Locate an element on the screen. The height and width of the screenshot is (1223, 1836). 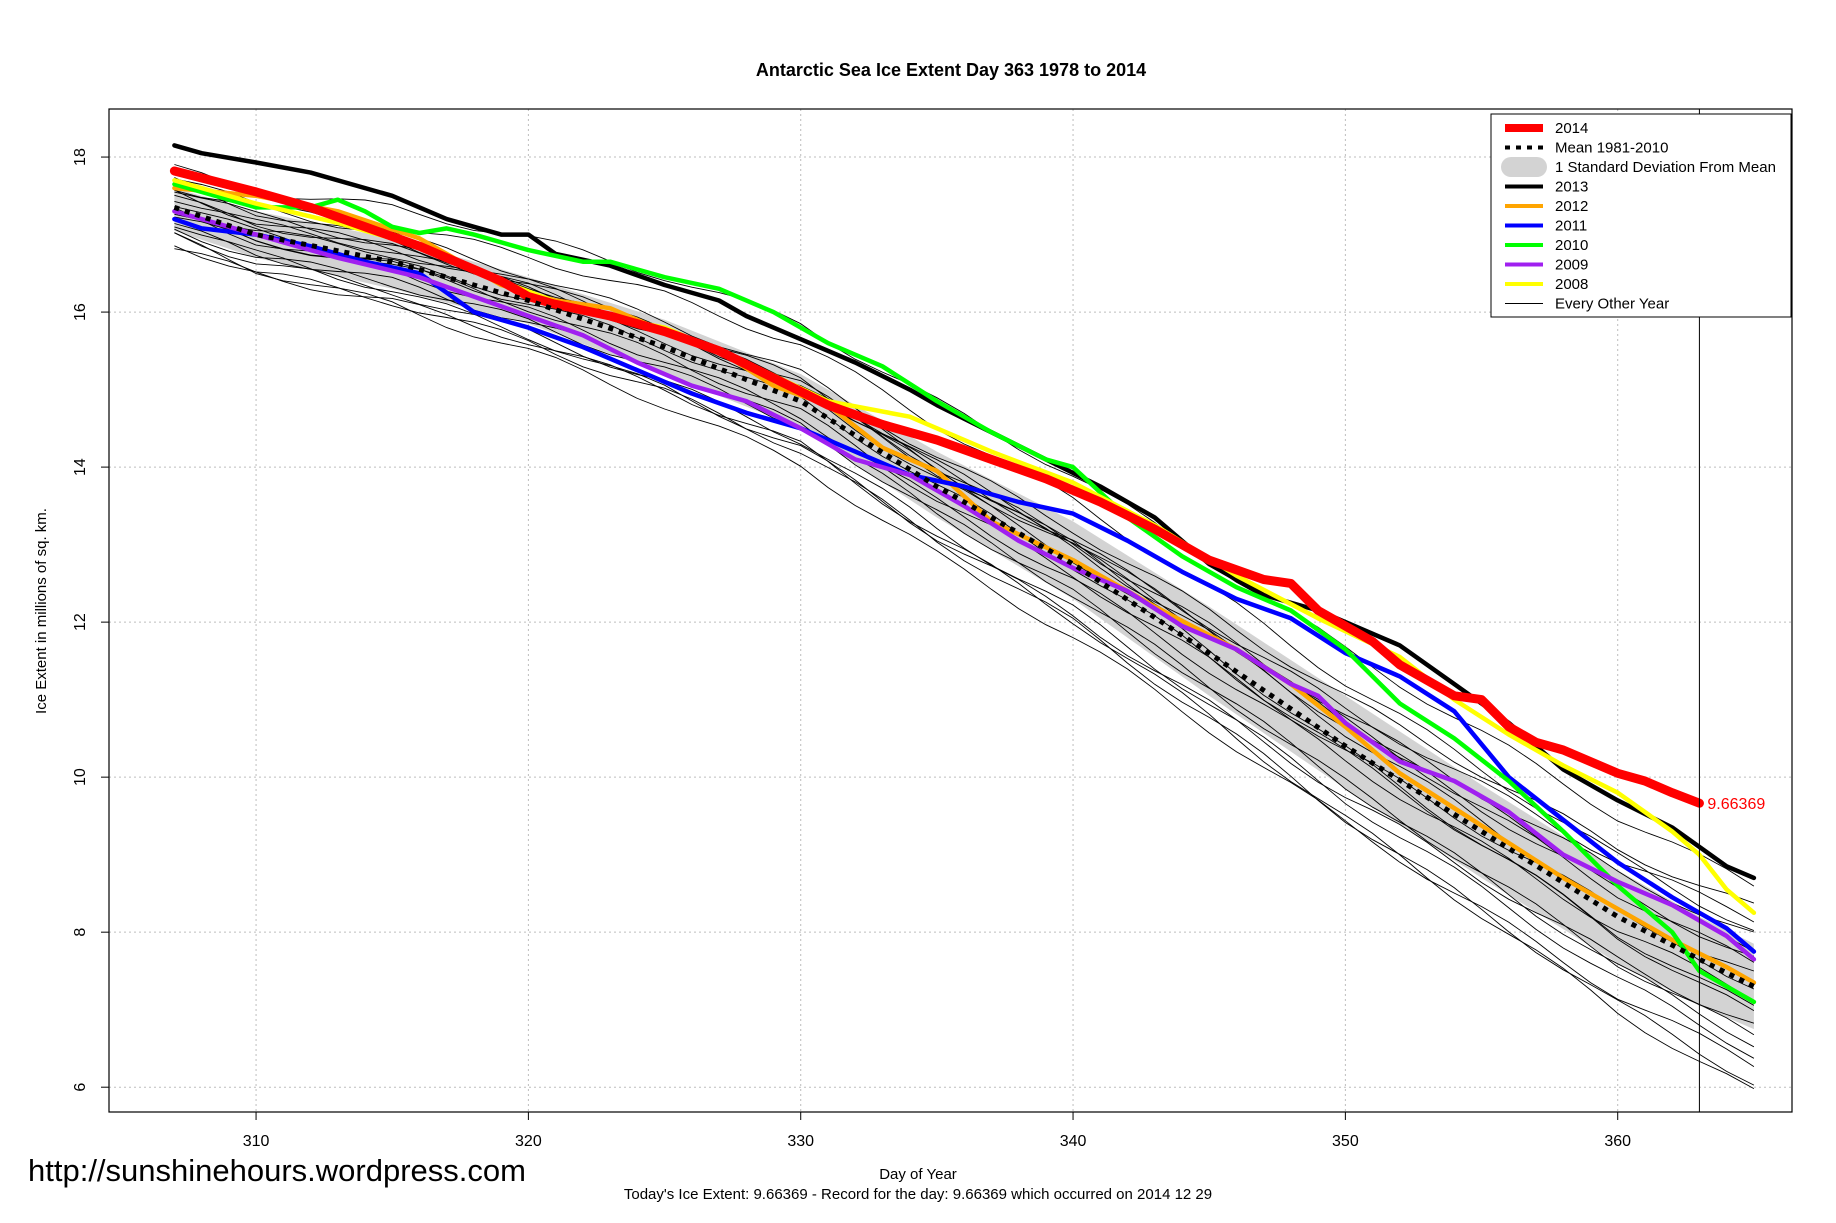
legend-label-2009: 2009 is located at coordinates (1571, 265).